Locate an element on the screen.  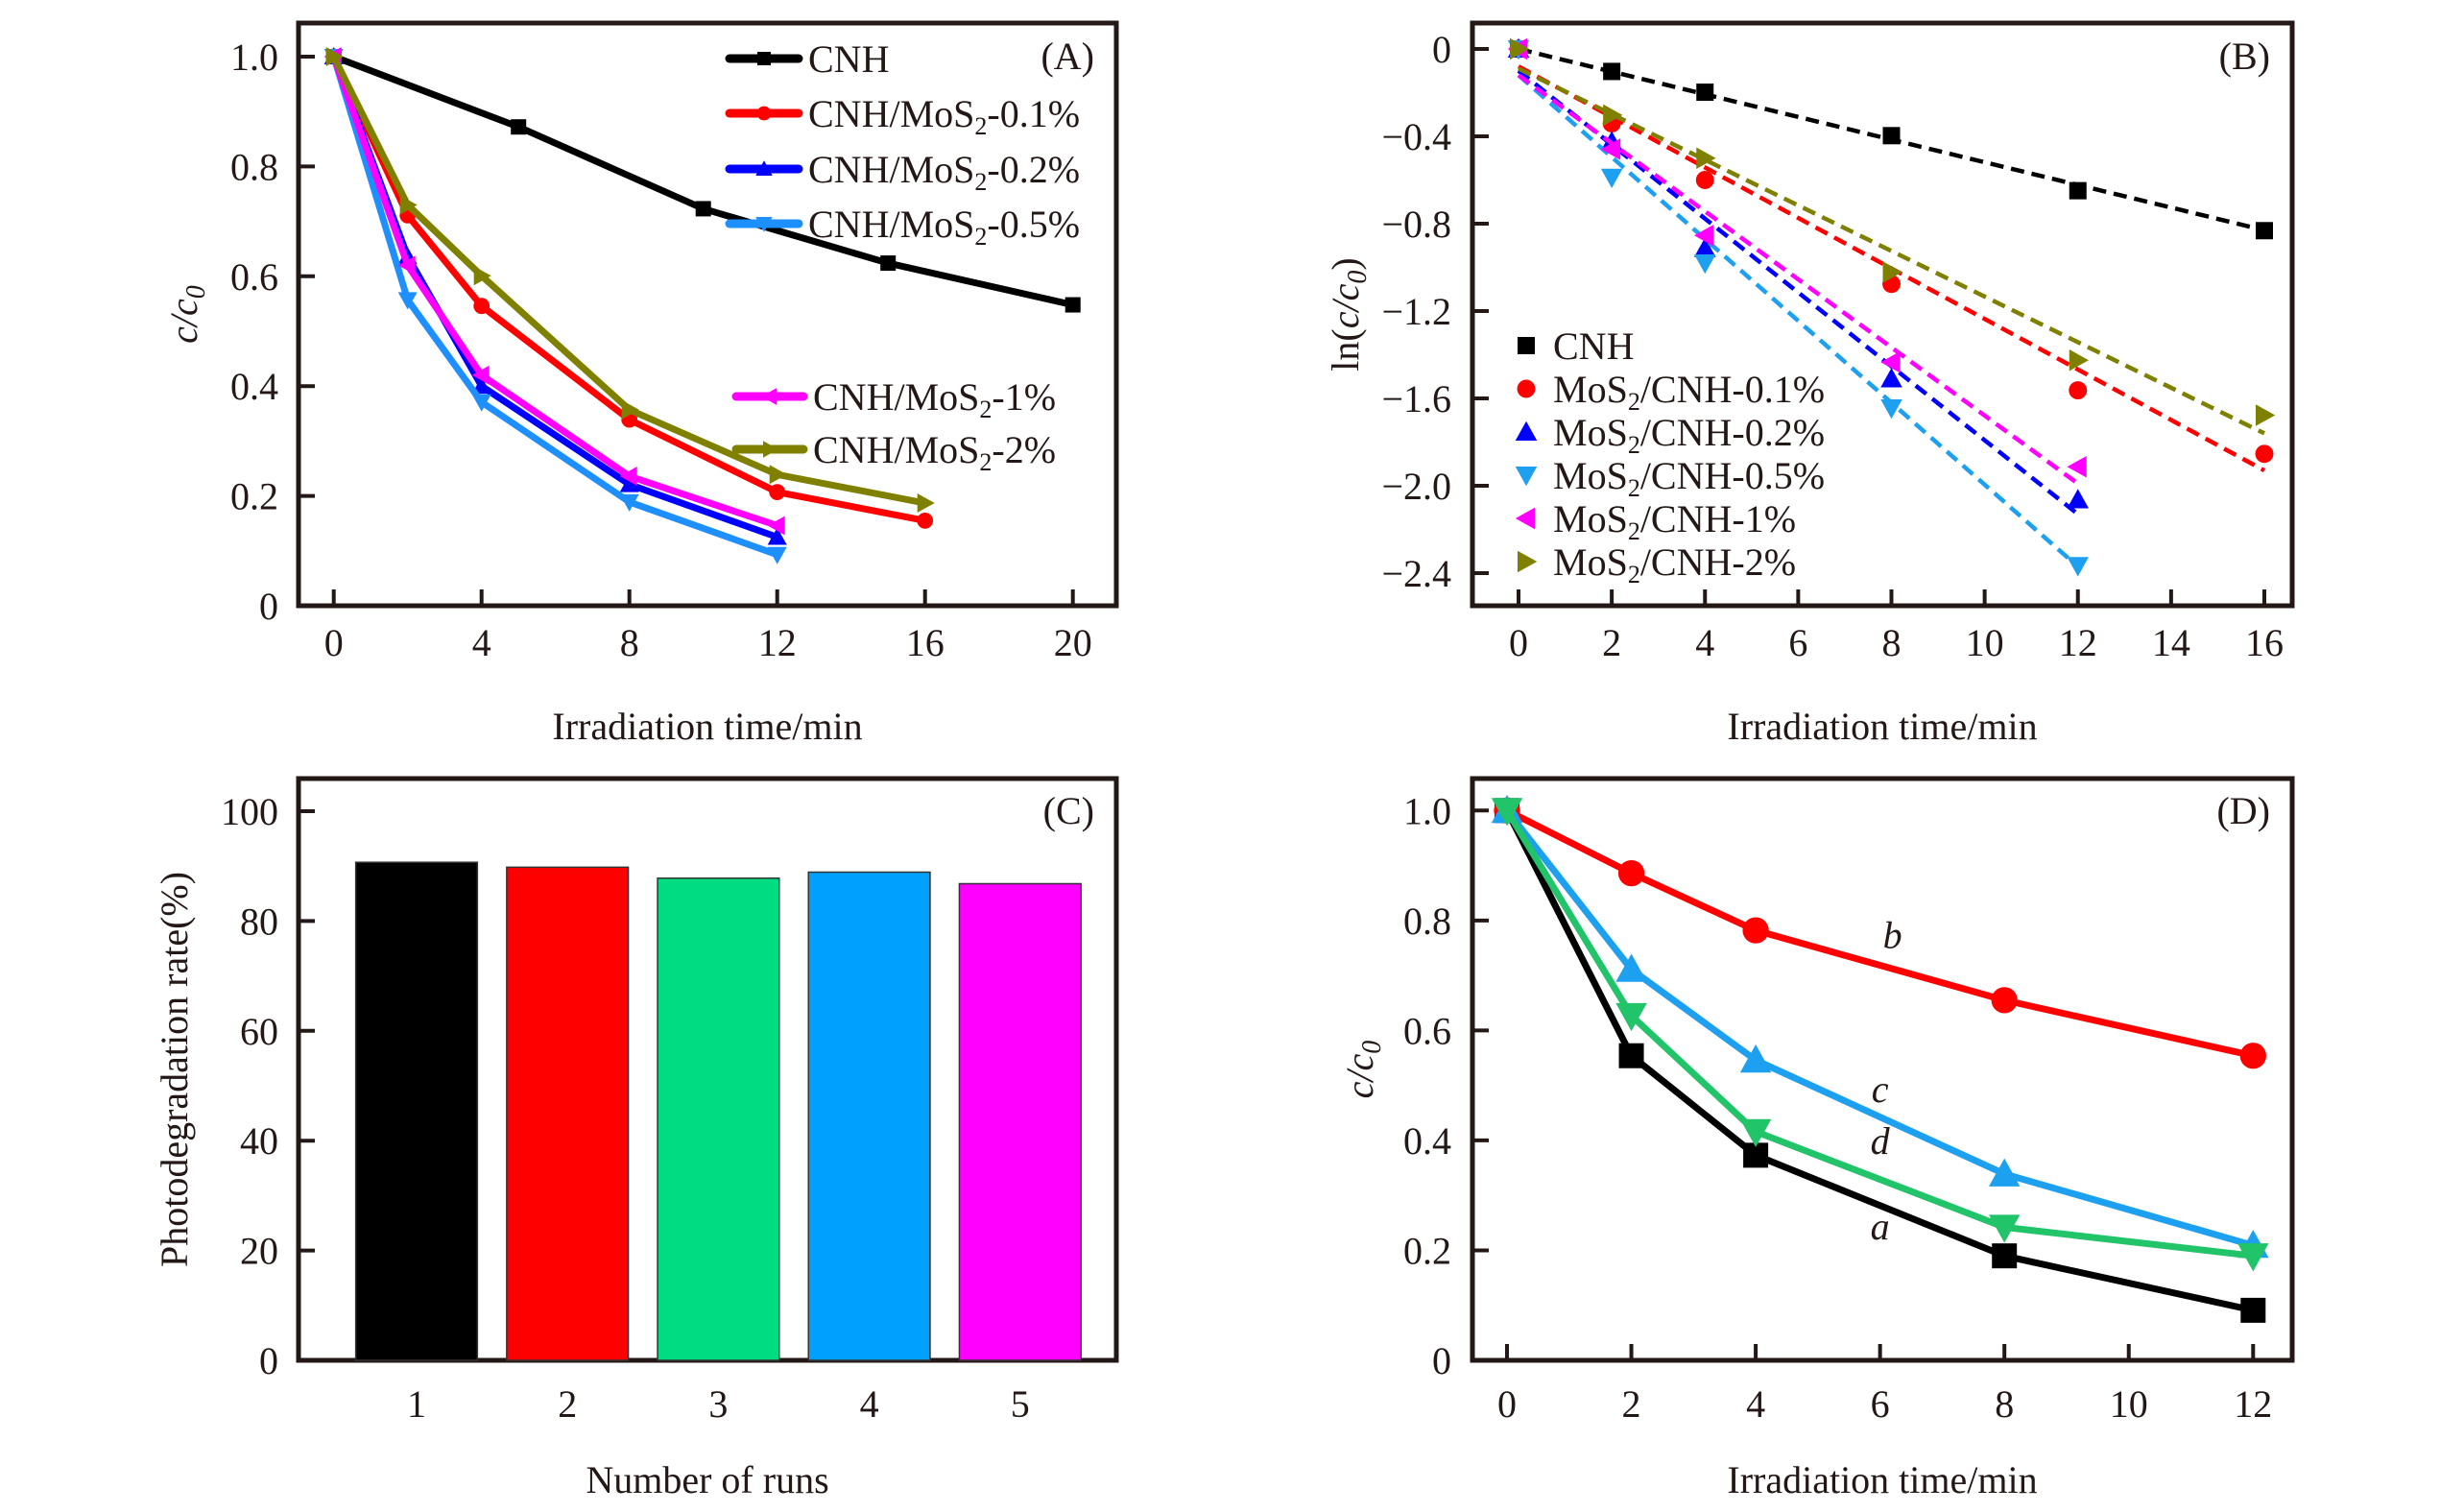
y-tick-label: 40 is located at coordinates (259, 1141).